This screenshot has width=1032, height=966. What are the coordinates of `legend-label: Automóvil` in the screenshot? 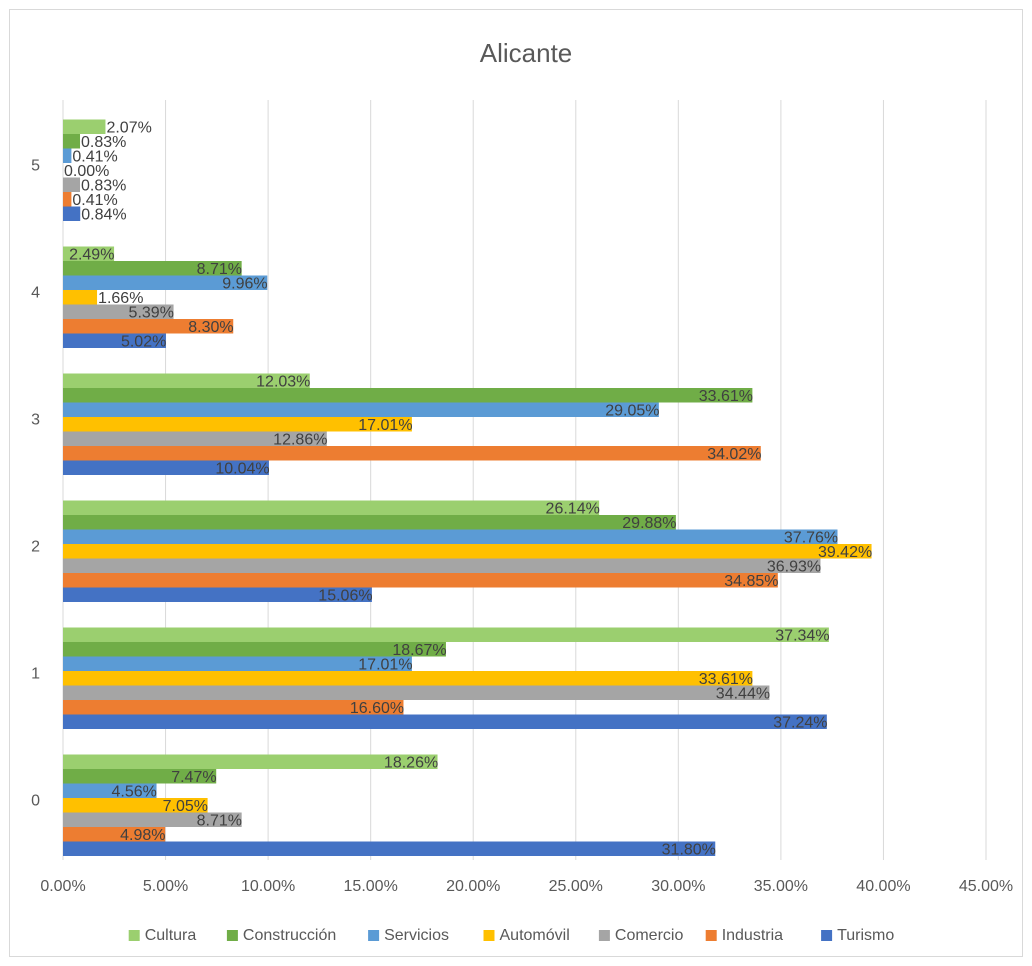 It's located at (535, 935).